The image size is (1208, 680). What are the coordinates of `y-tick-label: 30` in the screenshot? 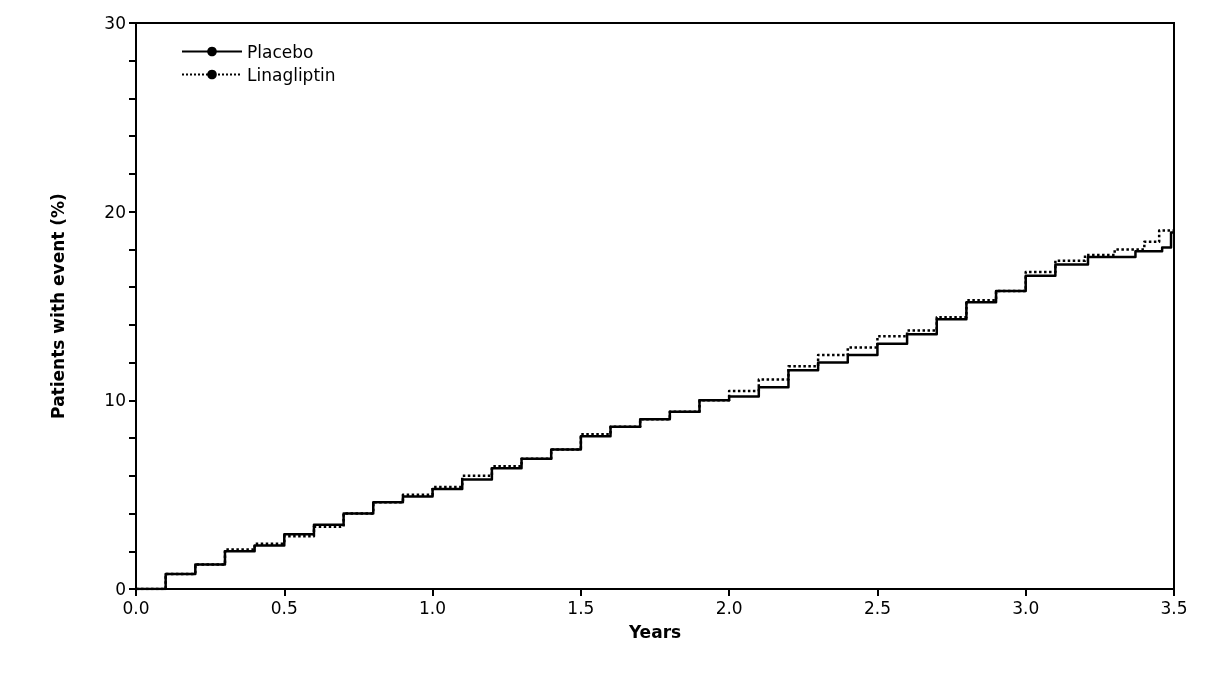 It's located at (115, 23).